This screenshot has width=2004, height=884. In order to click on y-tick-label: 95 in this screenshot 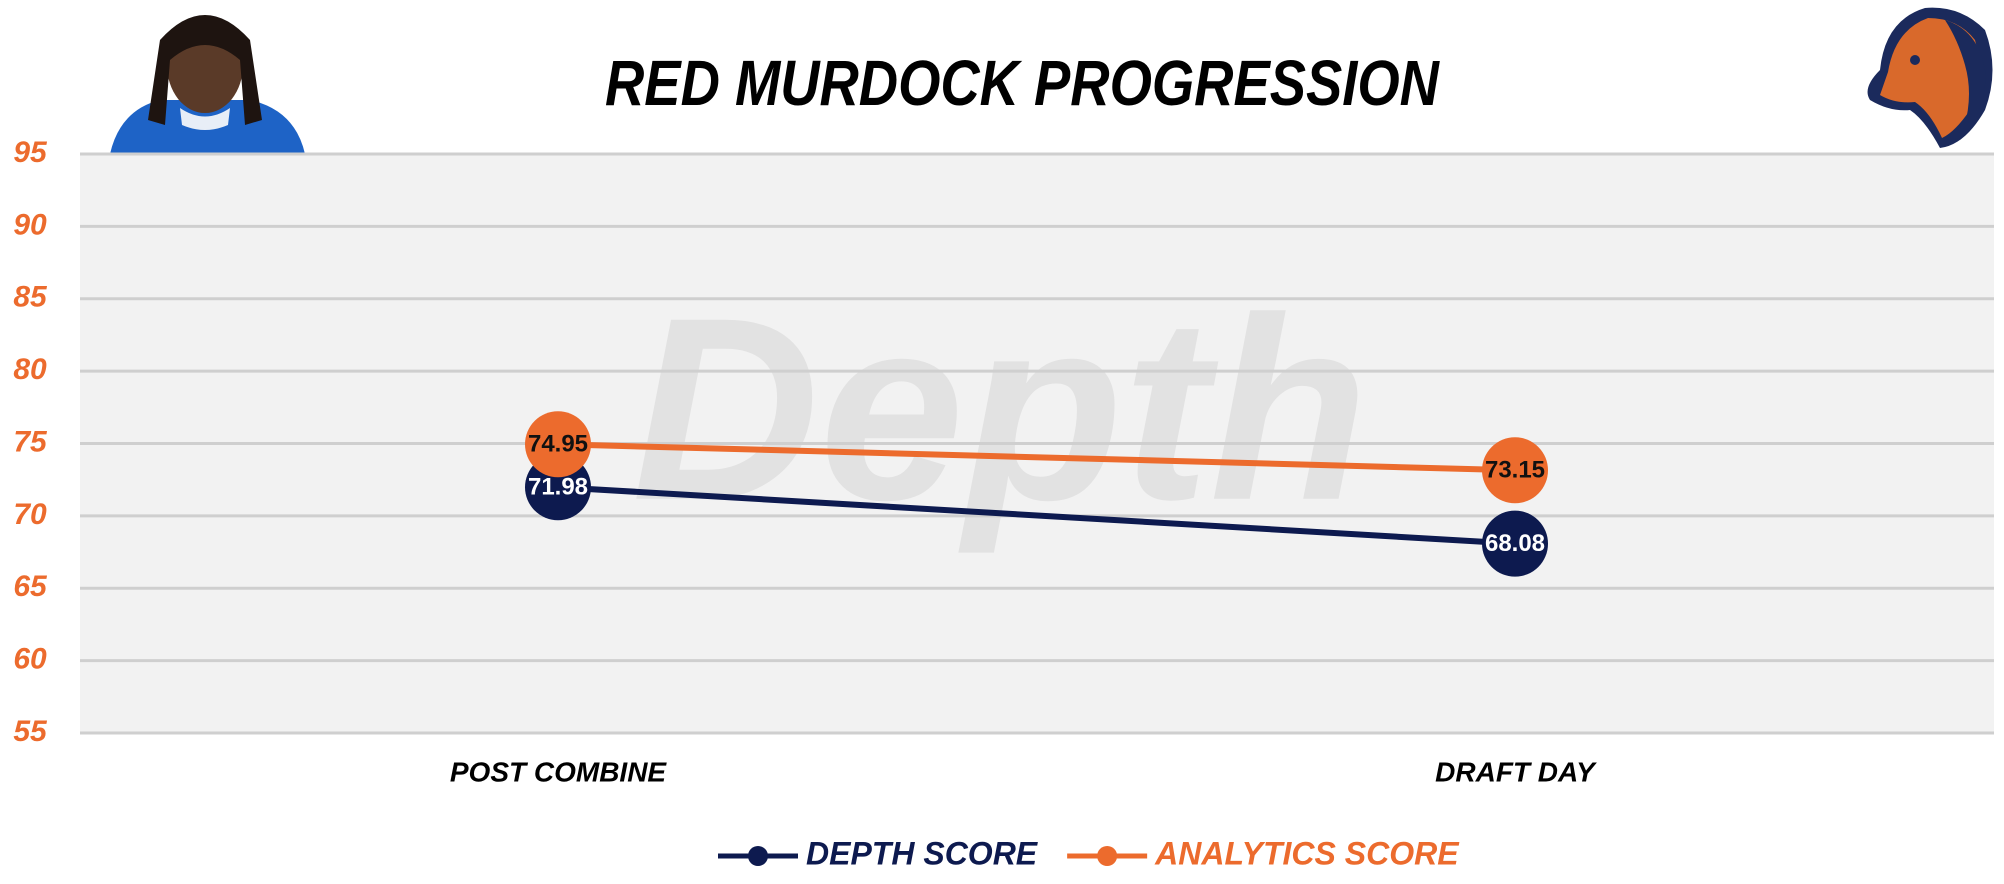, I will do `click(30, 152)`.